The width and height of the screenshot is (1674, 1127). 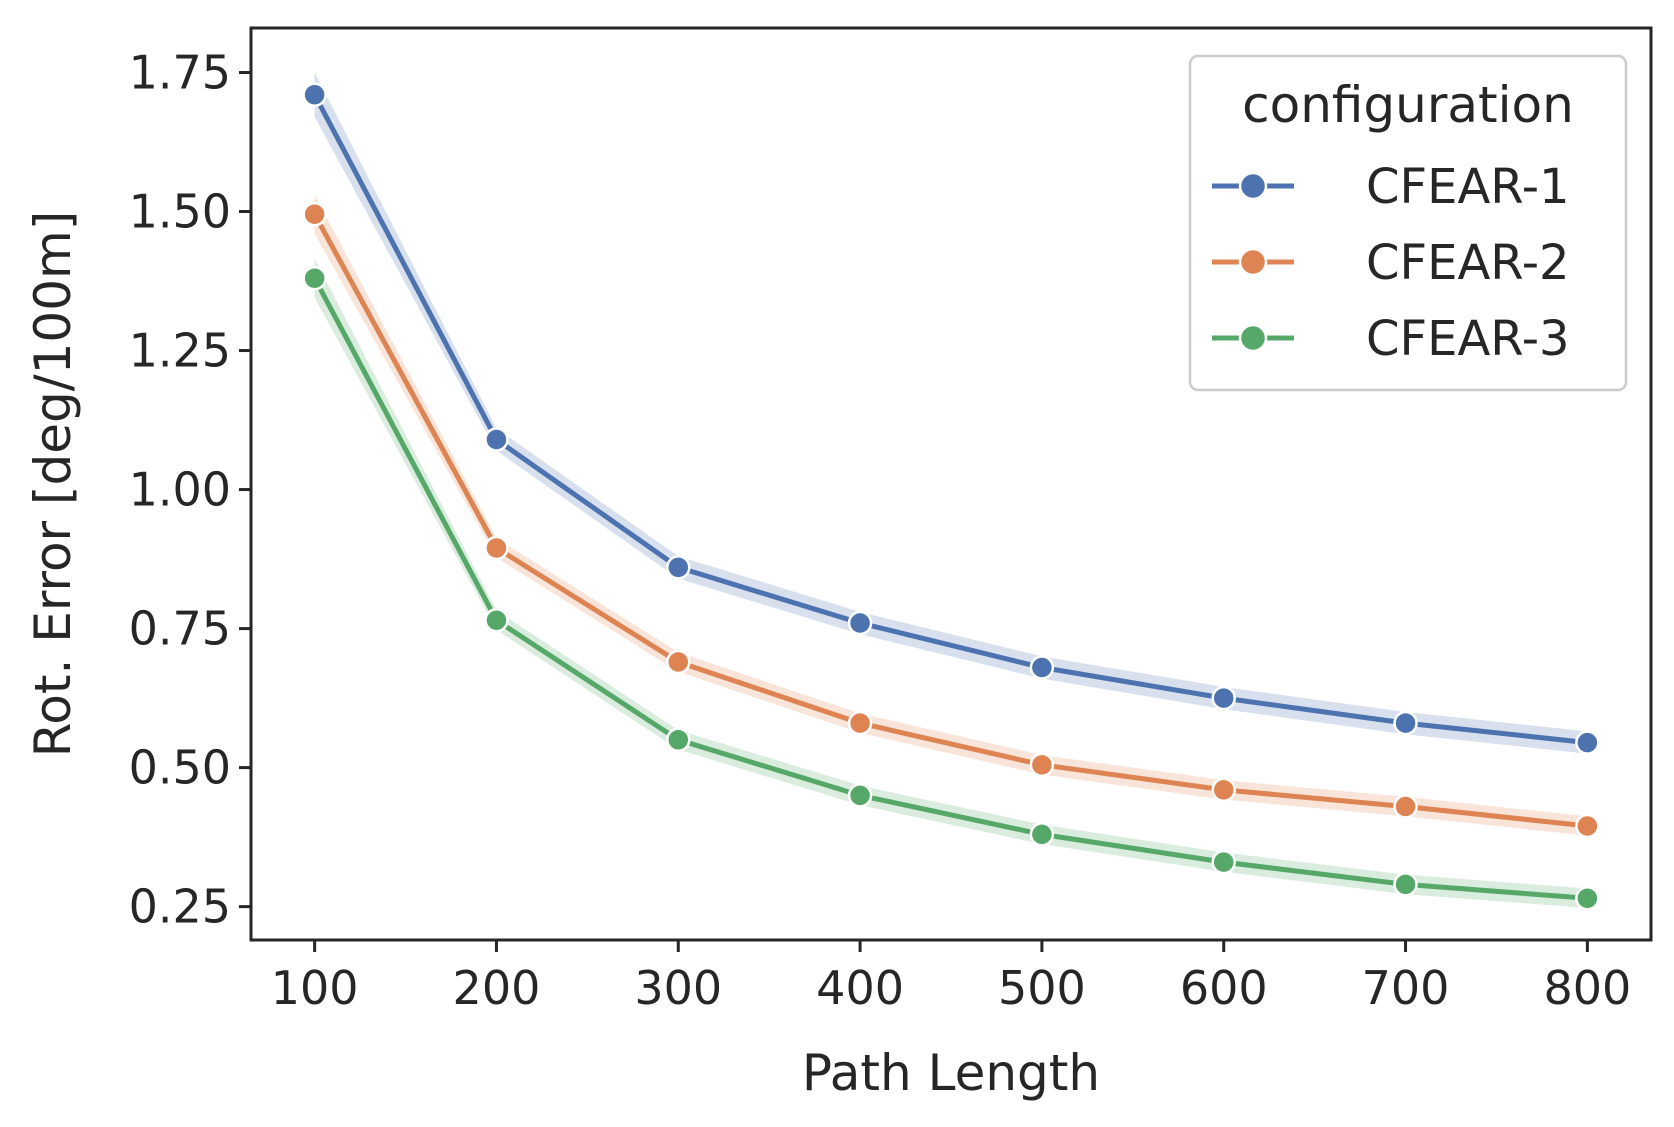 I want to click on x-tick-label: 800, so click(x=1587, y=988).